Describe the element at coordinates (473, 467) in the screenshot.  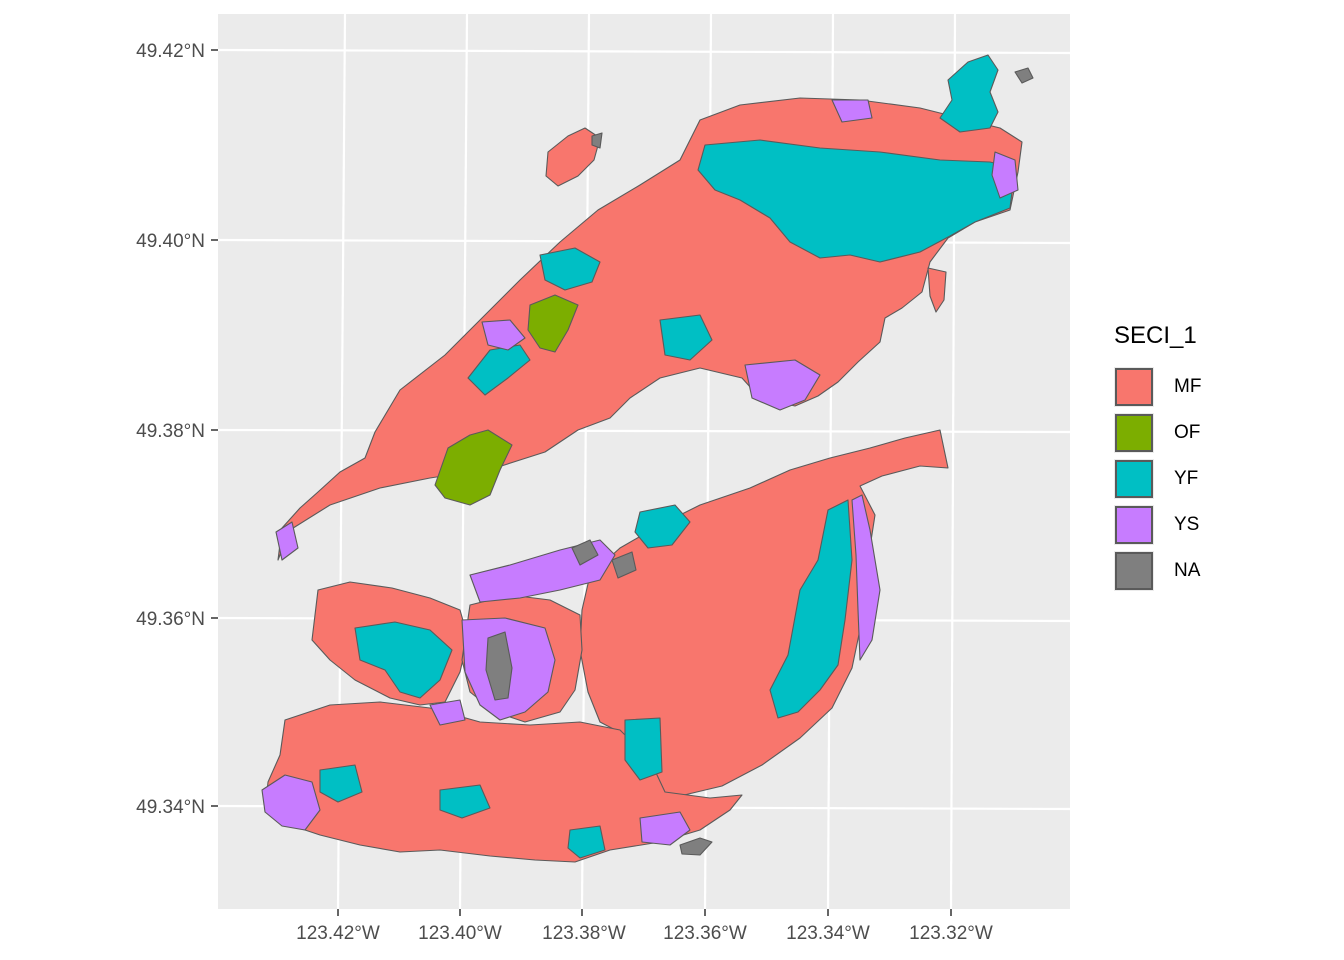
I see `region-of-lower` at that location.